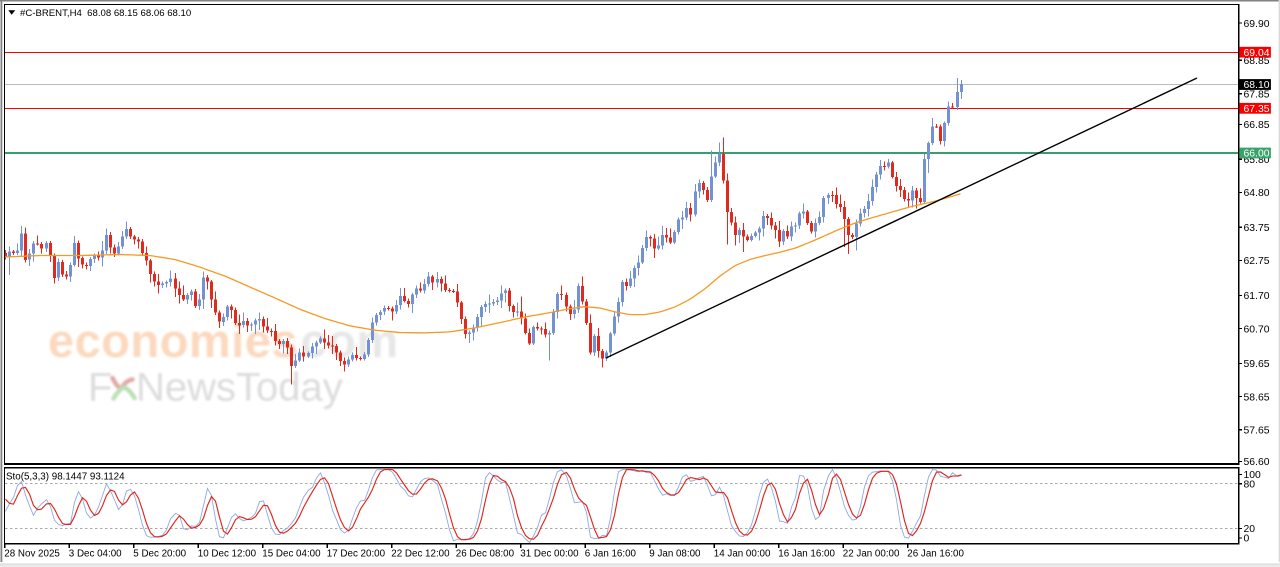 The width and height of the screenshot is (1280, 567). Describe the element at coordinates (1257, 462) in the screenshot. I see `svg-text: 56.60` at that location.